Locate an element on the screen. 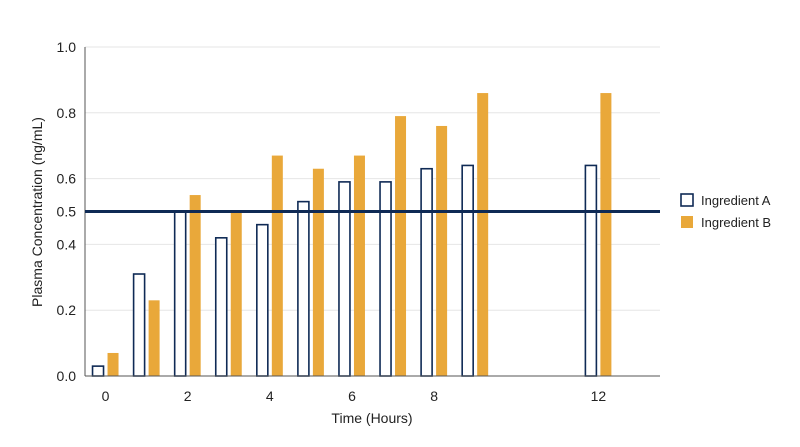 The image size is (800, 447). x-tick-label: 4 is located at coordinates (270, 396).